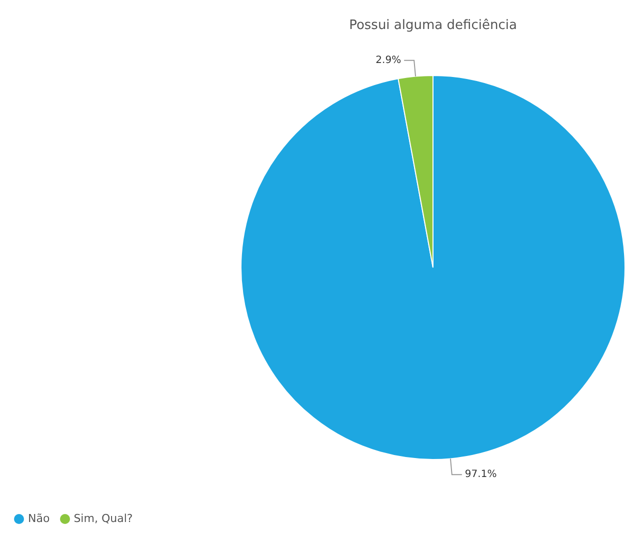 This screenshot has width=626, height=555. What do you see at coordinates (433, 25) in the screenshot?
I see `chart-title: Possui alguma deficiência` at bounding box center [433, 25].